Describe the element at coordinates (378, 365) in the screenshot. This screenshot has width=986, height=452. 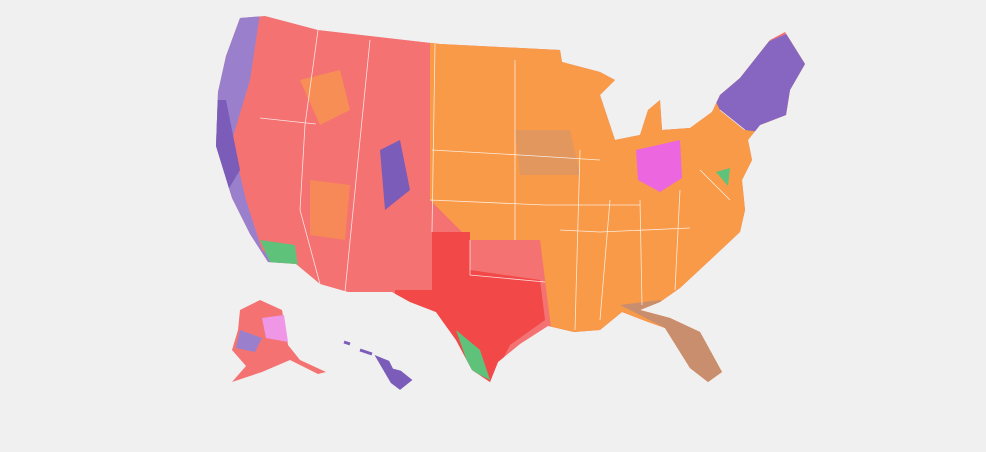
I see `hawaii` at that location.